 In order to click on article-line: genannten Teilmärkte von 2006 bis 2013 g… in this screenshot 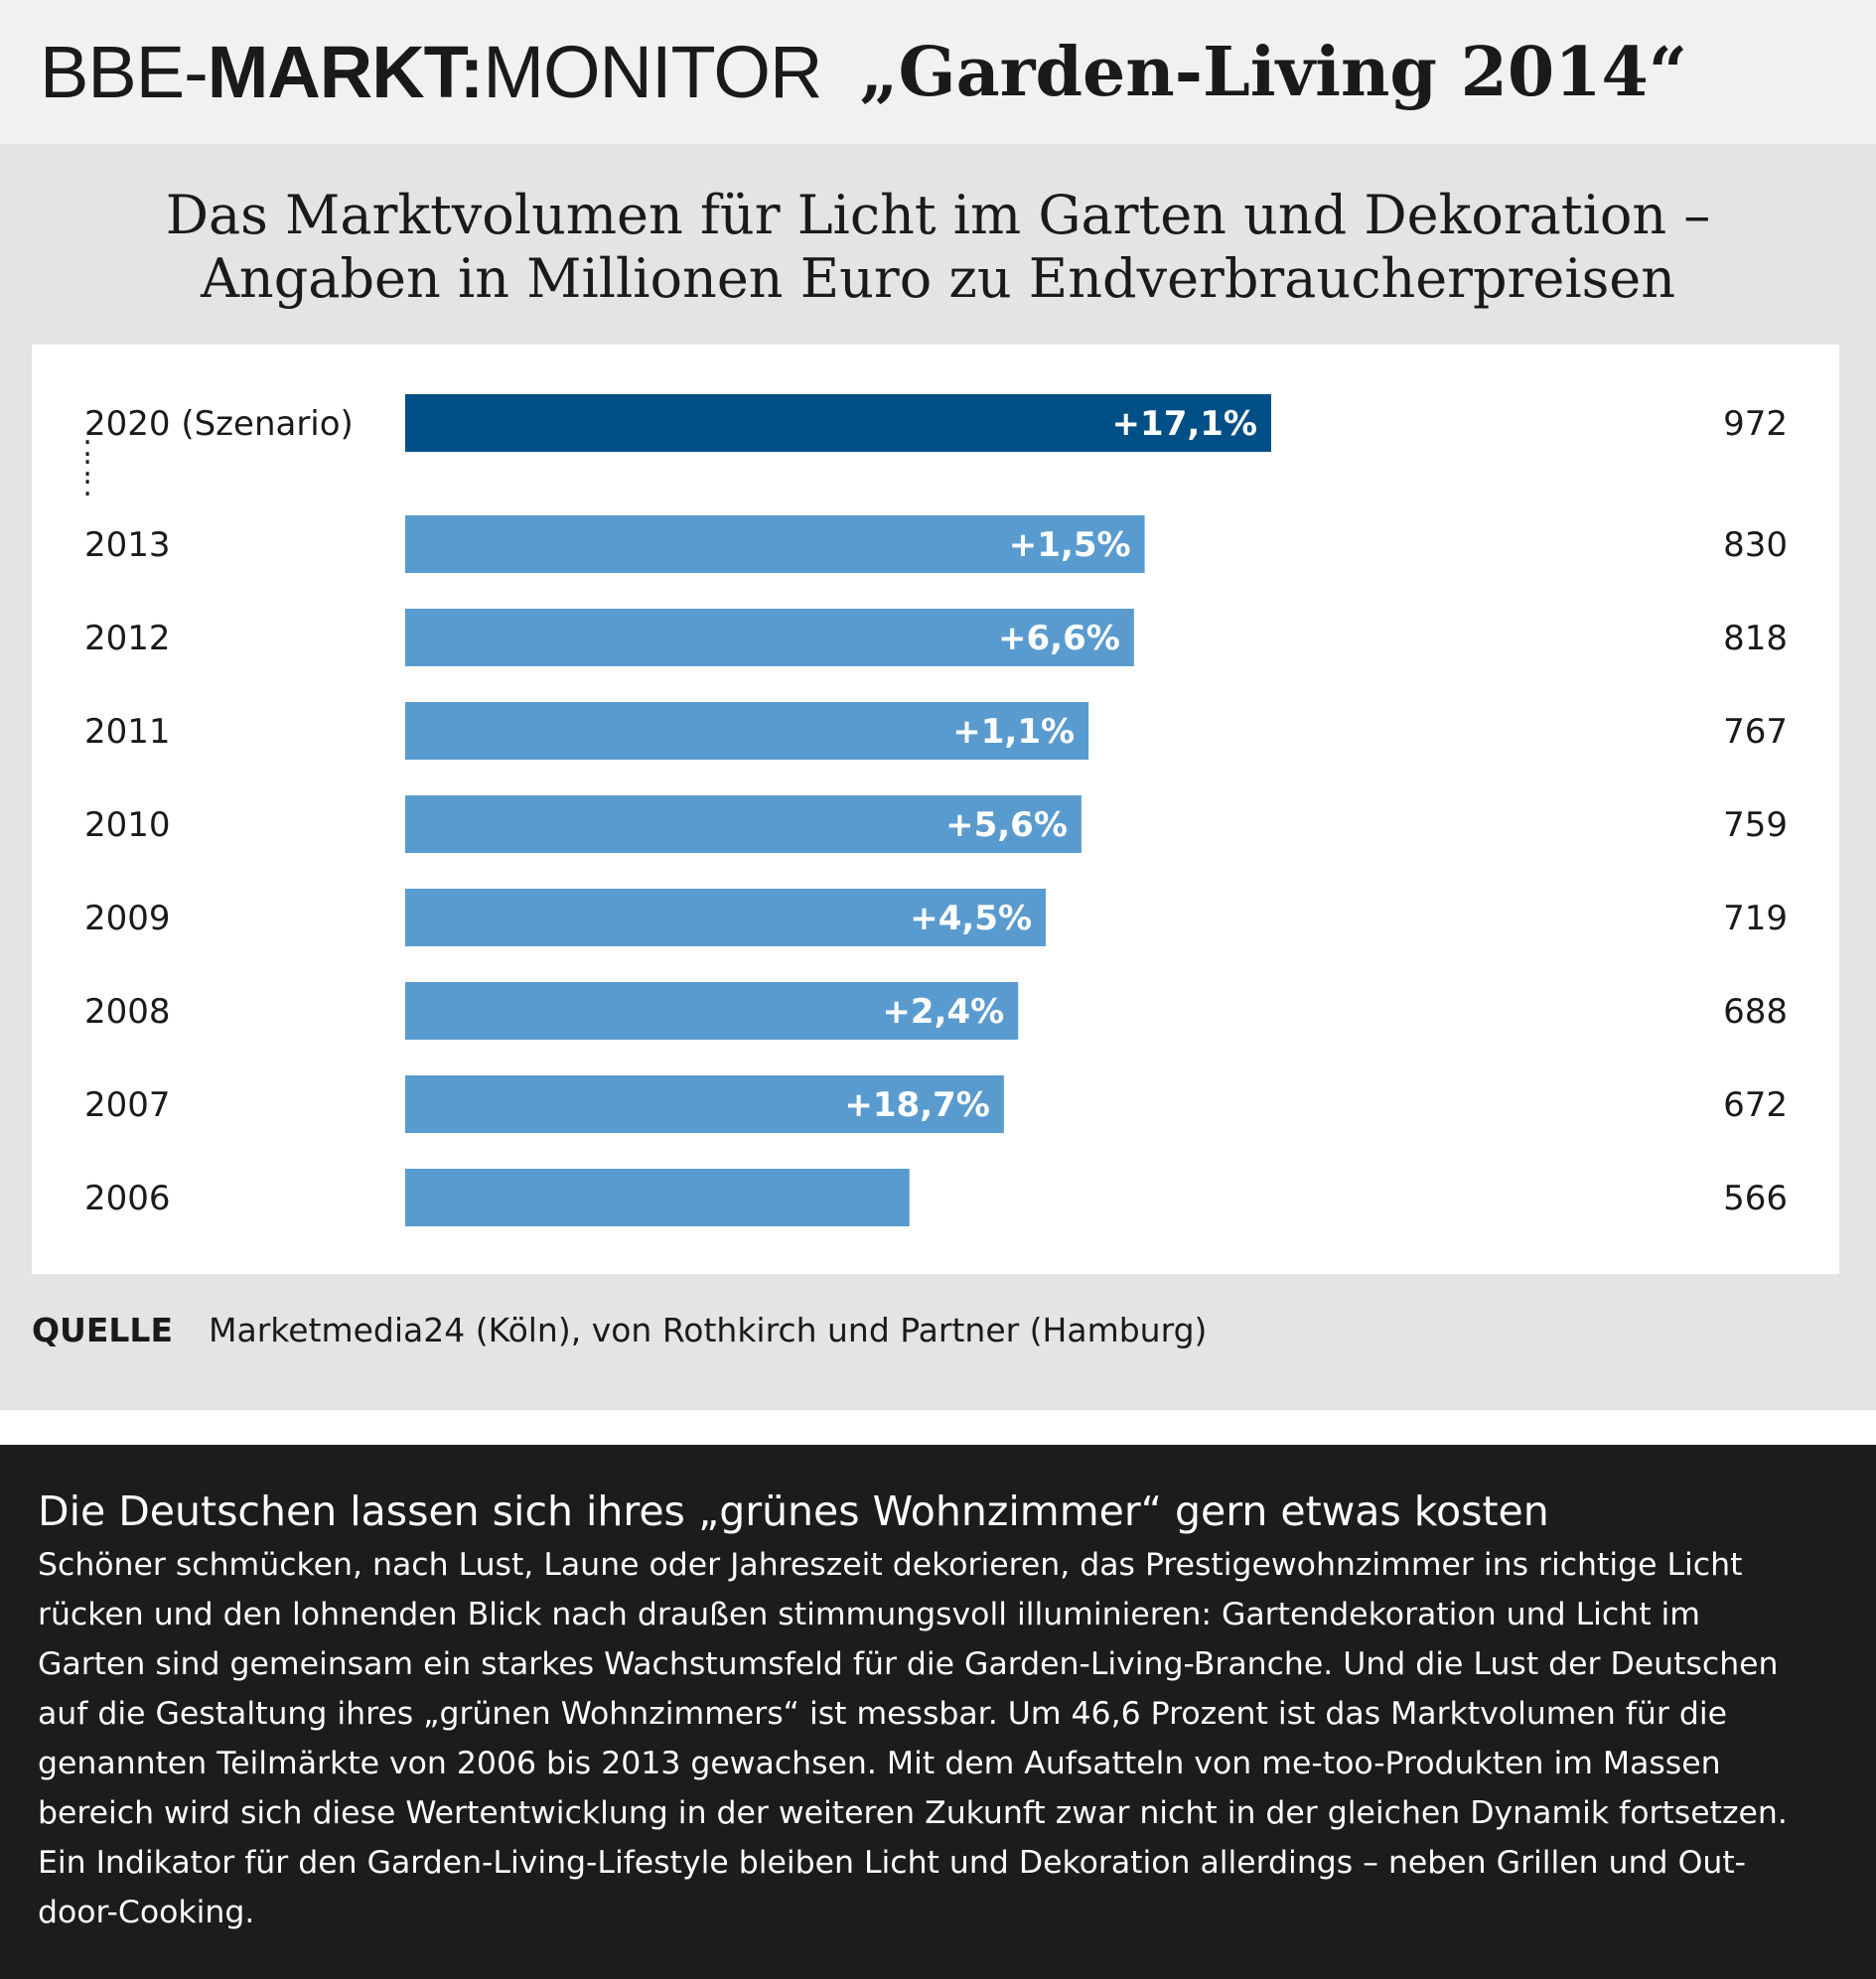, I will do `click(880, 1763)`.